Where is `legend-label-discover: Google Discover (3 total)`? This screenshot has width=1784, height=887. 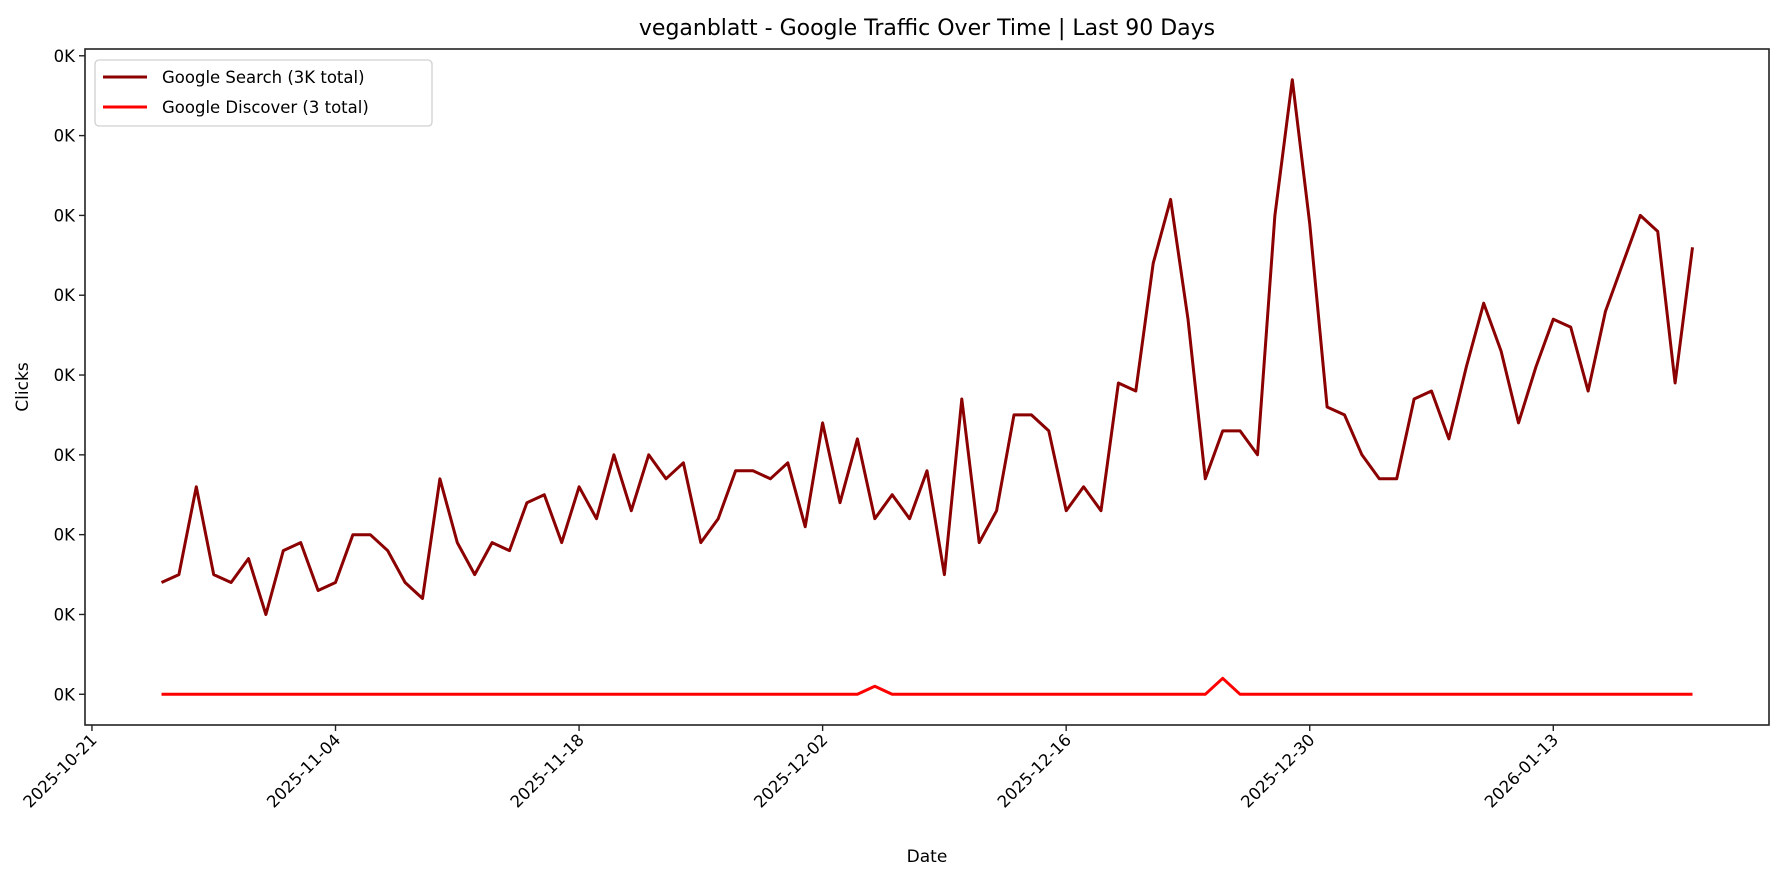 legend-label-discover: Google Discover (3 total) is located at coordinates (265, 107).